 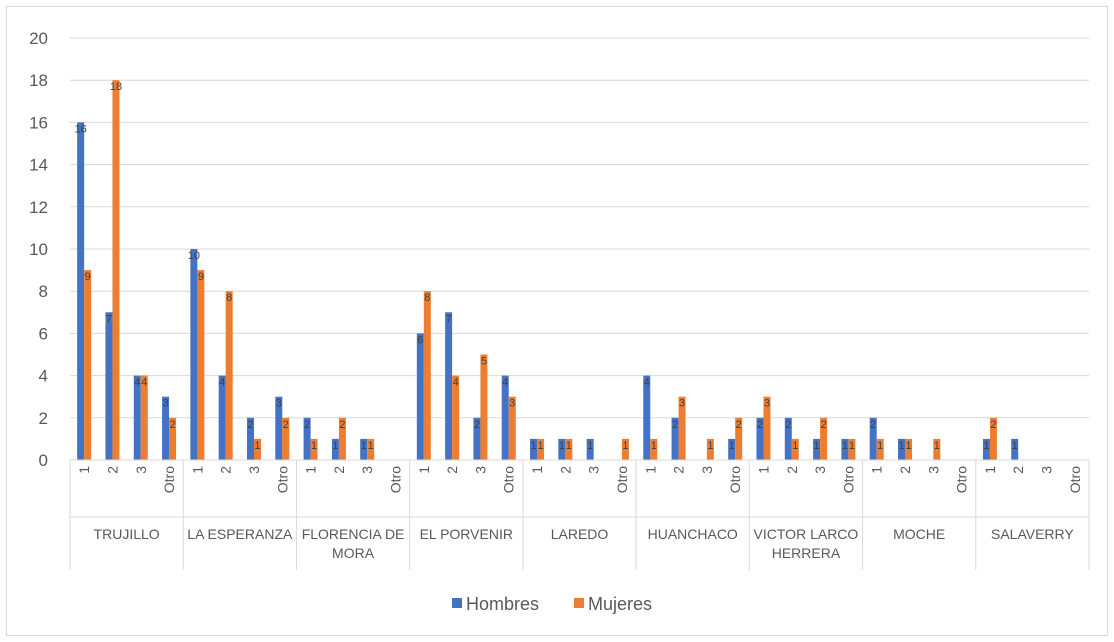 I want to click on y-tick-label: 4, so click(x=43, y=376).